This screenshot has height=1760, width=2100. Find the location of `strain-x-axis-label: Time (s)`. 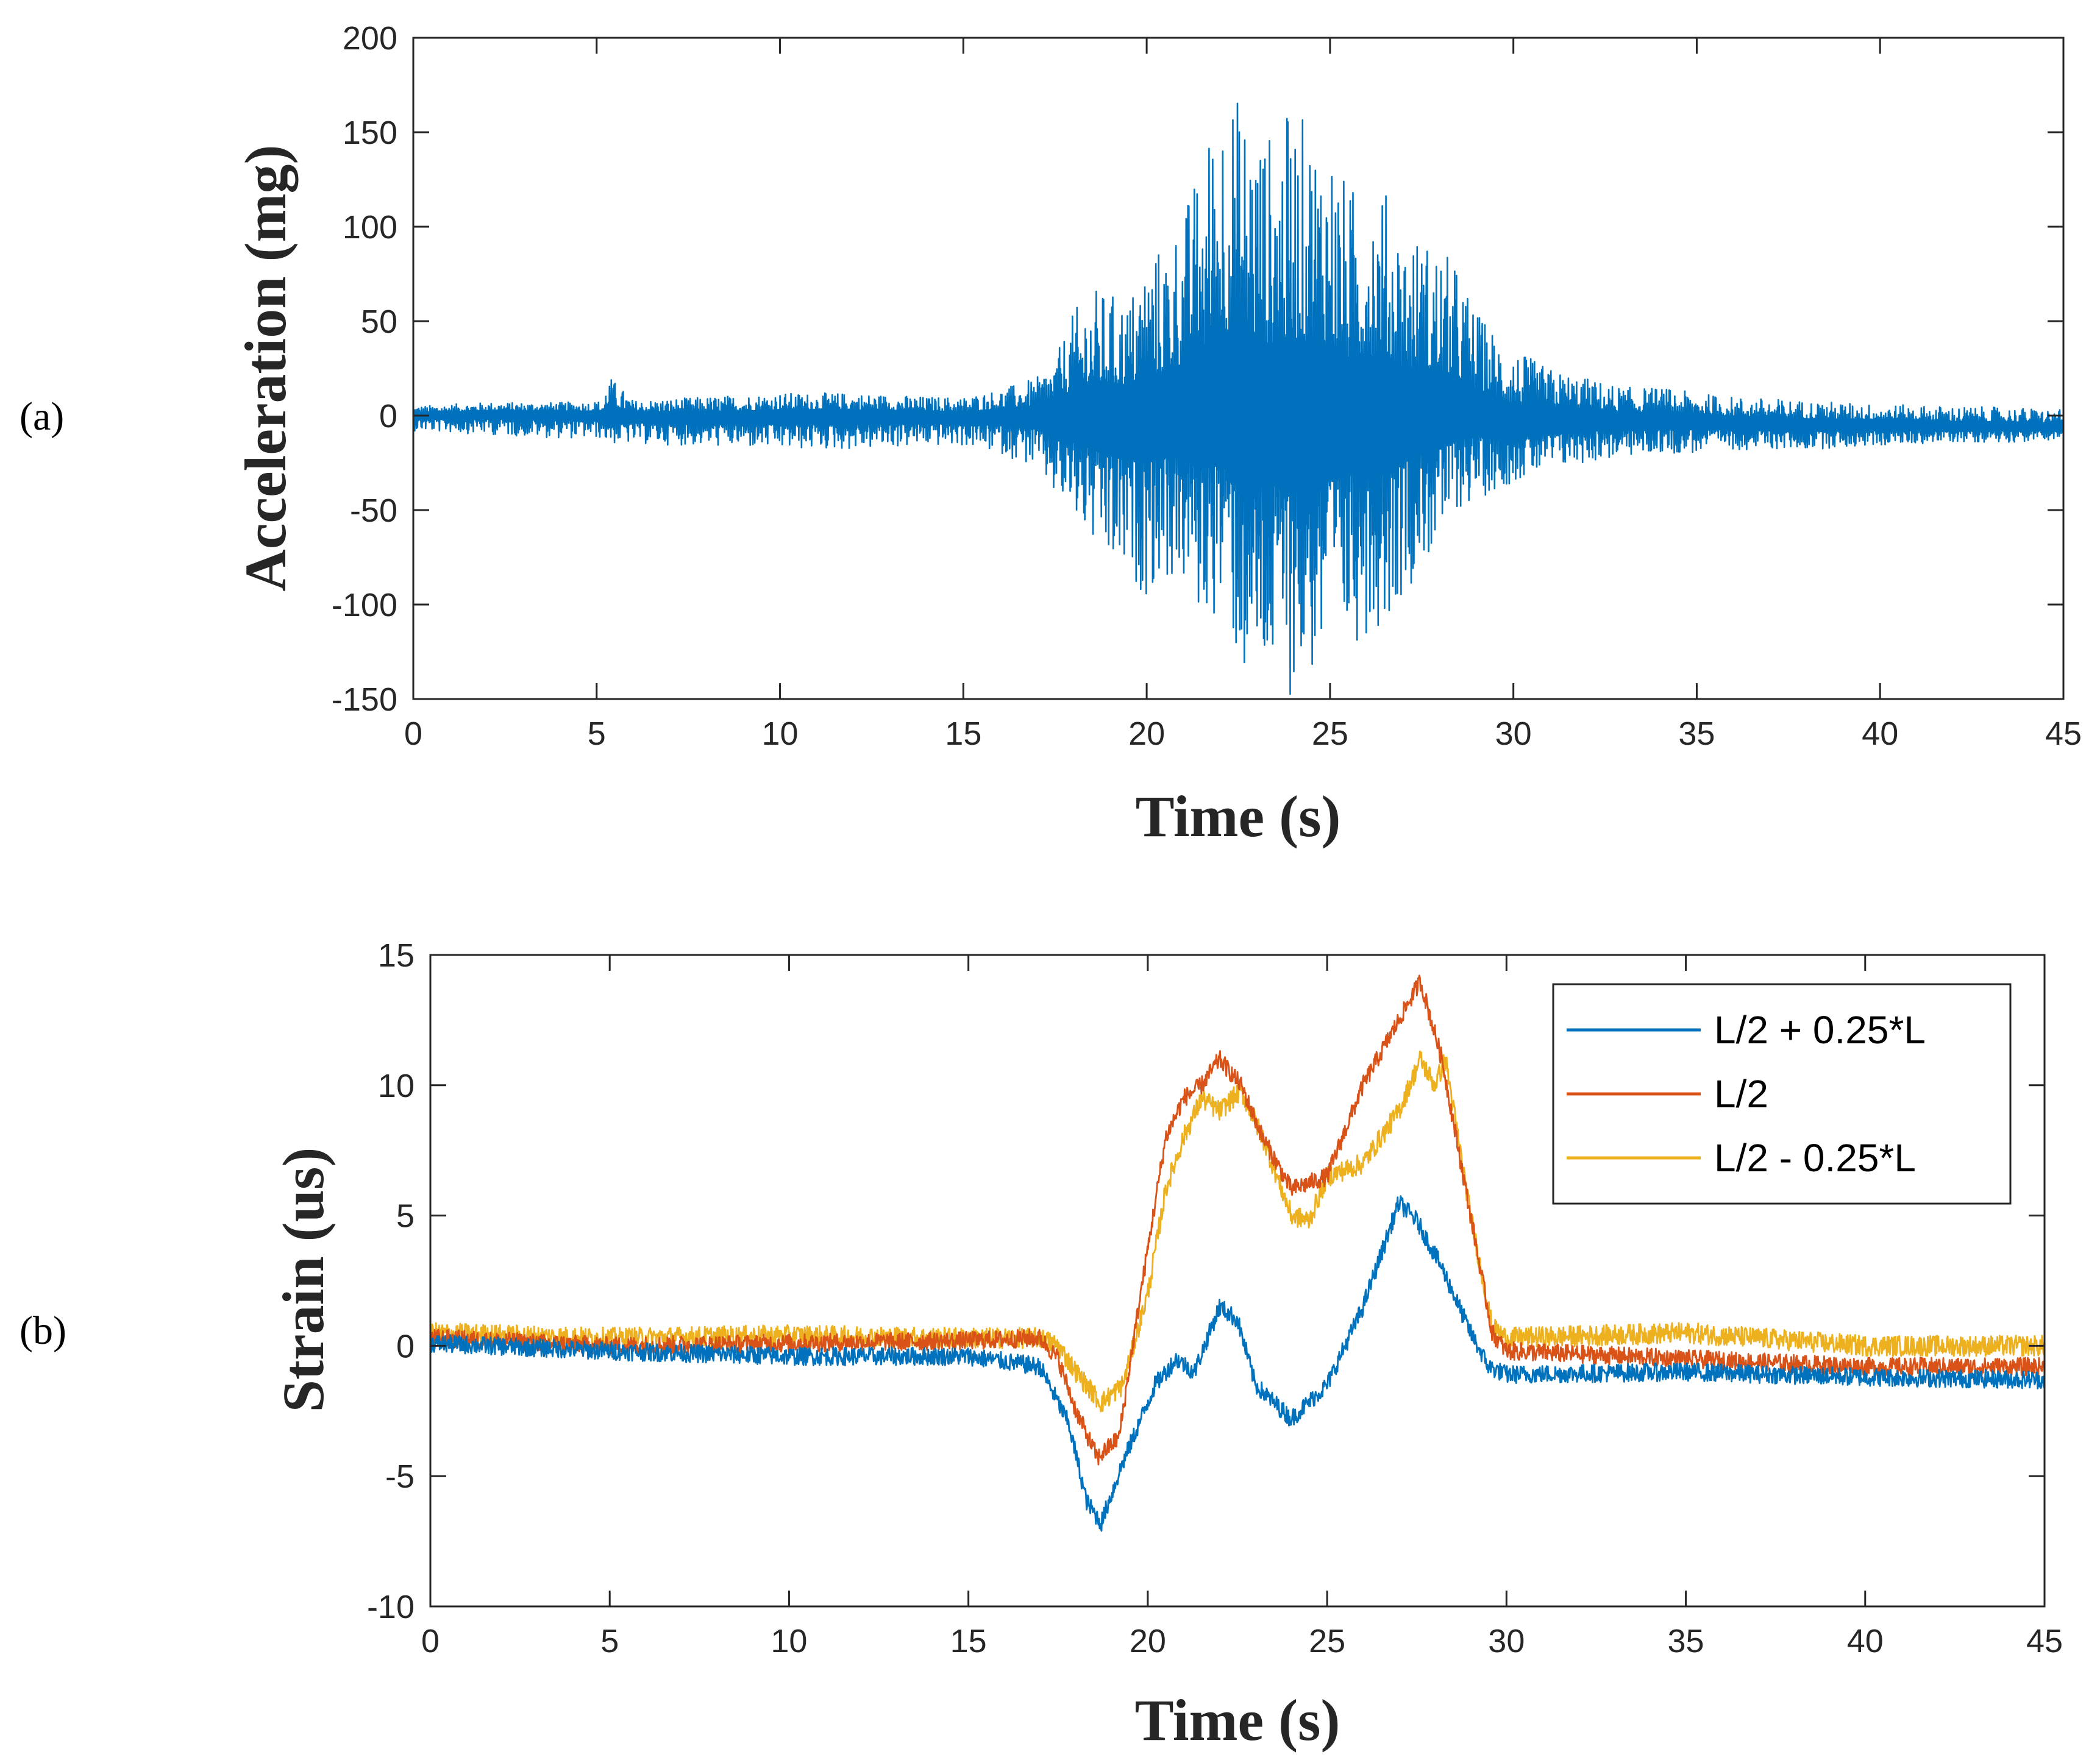

strain-x-axis-label: Time (s) is located at coordinates (1237, 1720).